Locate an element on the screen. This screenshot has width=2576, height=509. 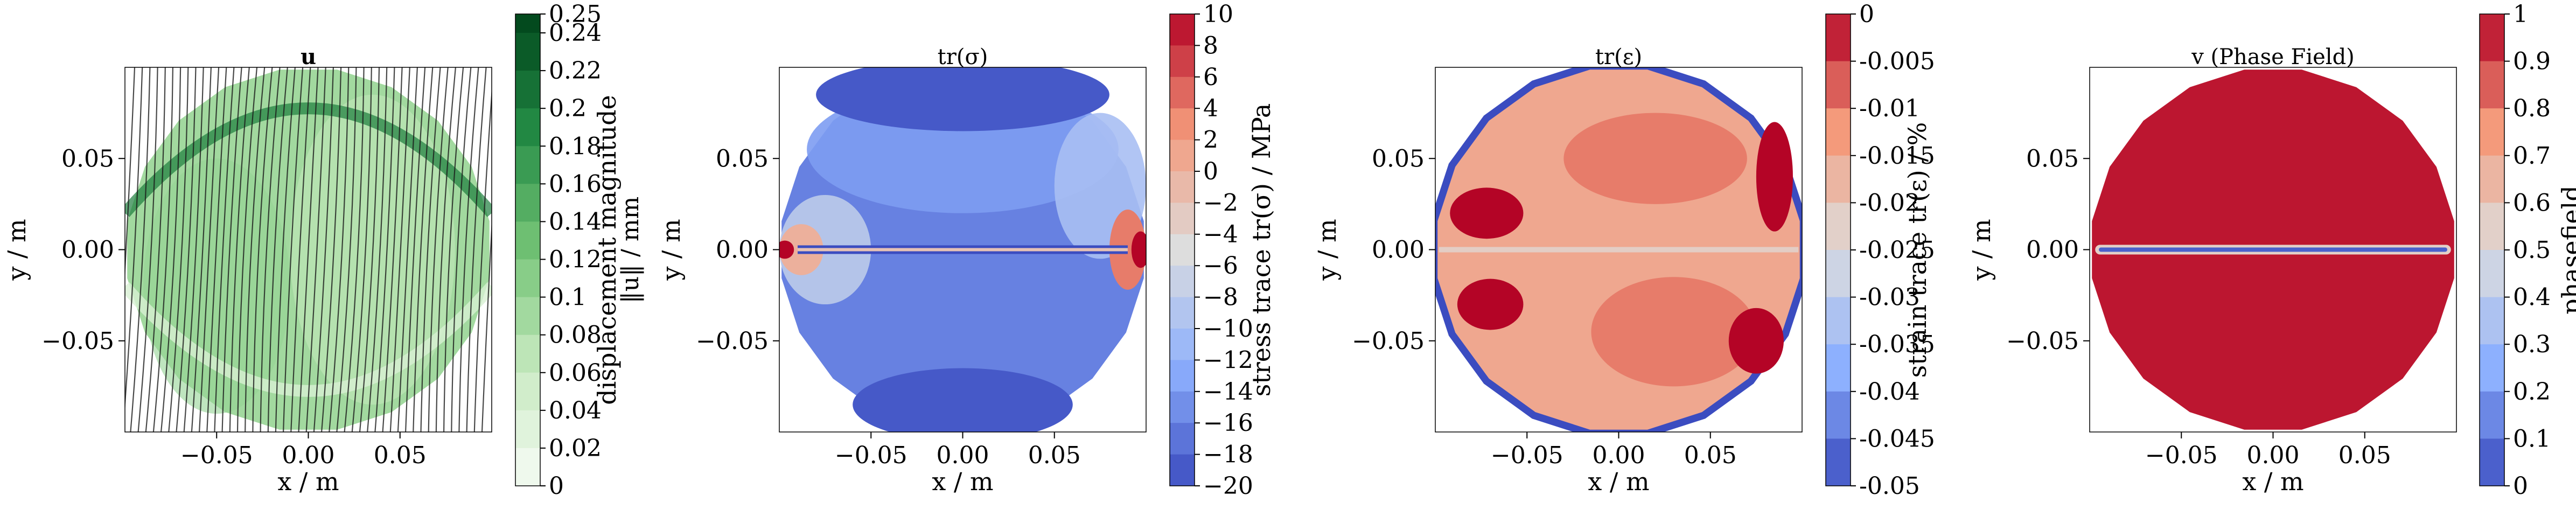
colorbar-tick-label: 0.24 is located at coordinates (575, 33).